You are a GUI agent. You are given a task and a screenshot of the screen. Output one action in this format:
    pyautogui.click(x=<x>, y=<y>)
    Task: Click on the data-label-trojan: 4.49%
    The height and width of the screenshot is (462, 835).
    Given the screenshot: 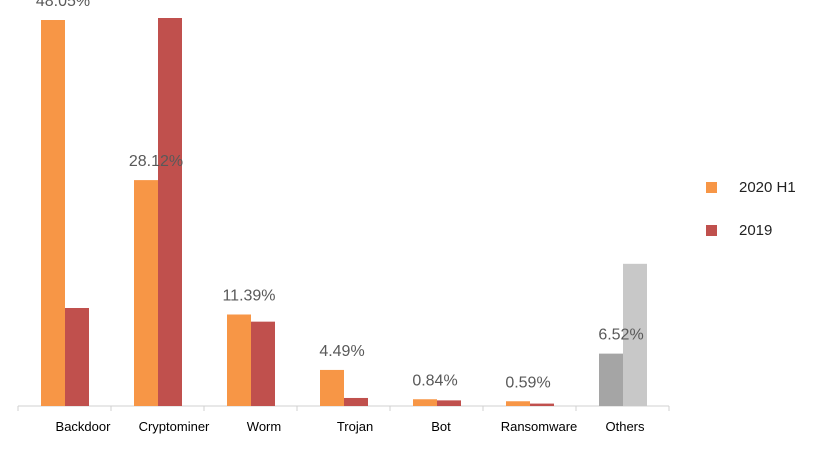 What is the action you would take?
    pyautogui.click(x=341, y=351)
    